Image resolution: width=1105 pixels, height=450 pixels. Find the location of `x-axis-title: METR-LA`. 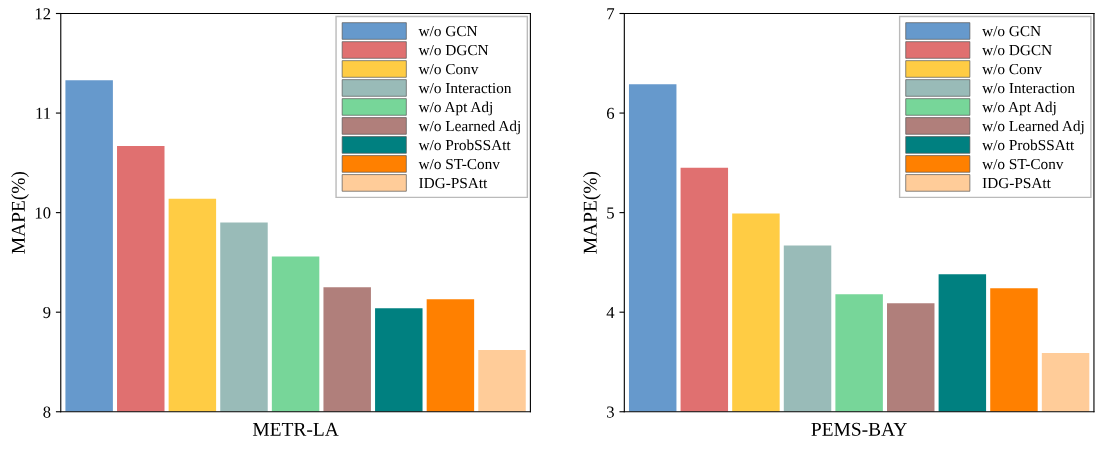

x-axis-title: METR-LA is located at coordinates (295, 429).